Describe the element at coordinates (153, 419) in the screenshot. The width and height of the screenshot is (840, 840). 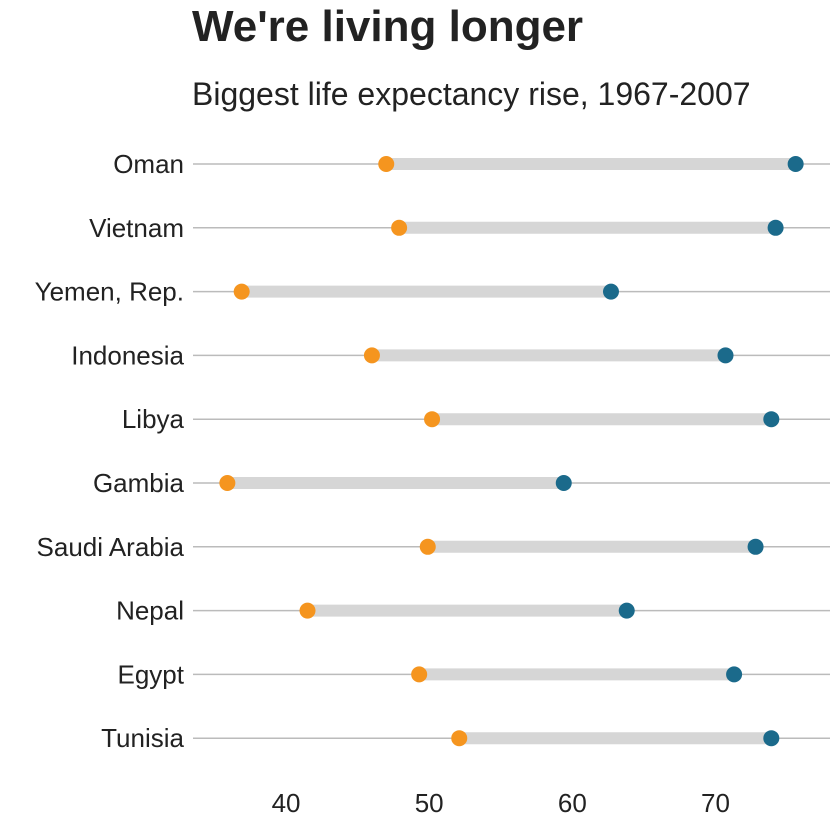
I see `category-label: Libya` at that location.